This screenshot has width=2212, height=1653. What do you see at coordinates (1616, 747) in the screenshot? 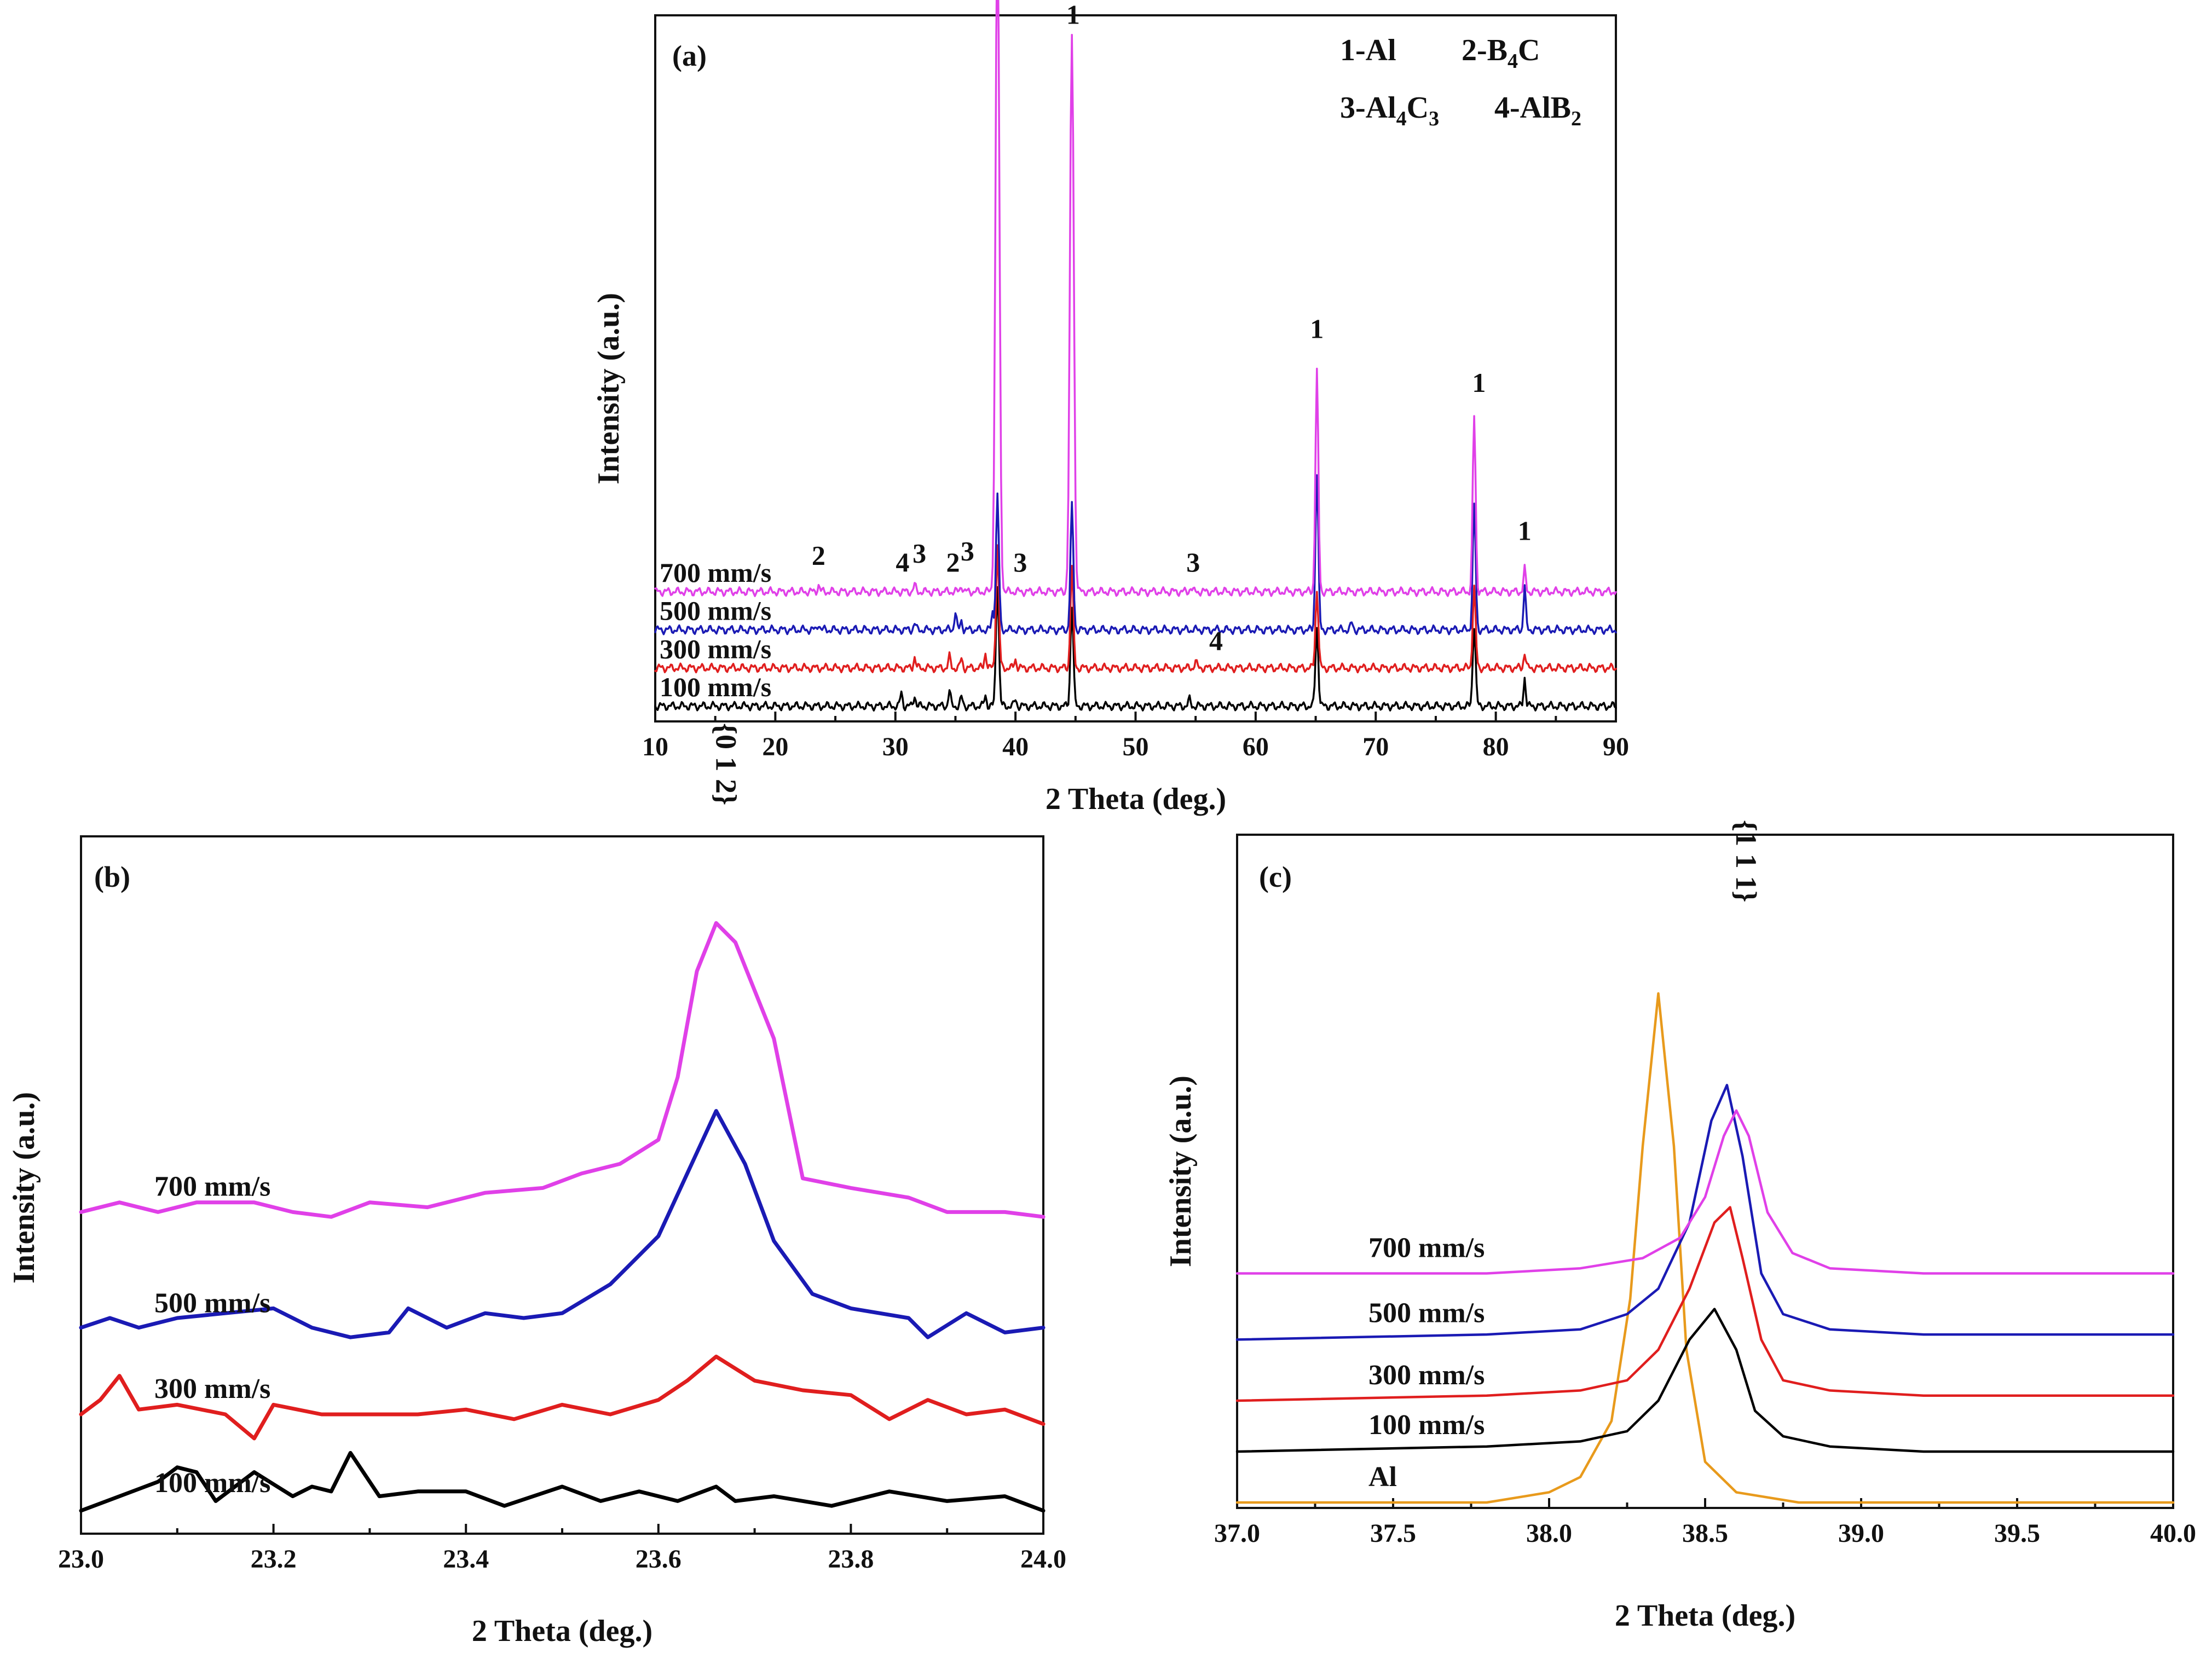
I see `panel-a-x-tick-label: 90` at bounding box center [1616, 747].